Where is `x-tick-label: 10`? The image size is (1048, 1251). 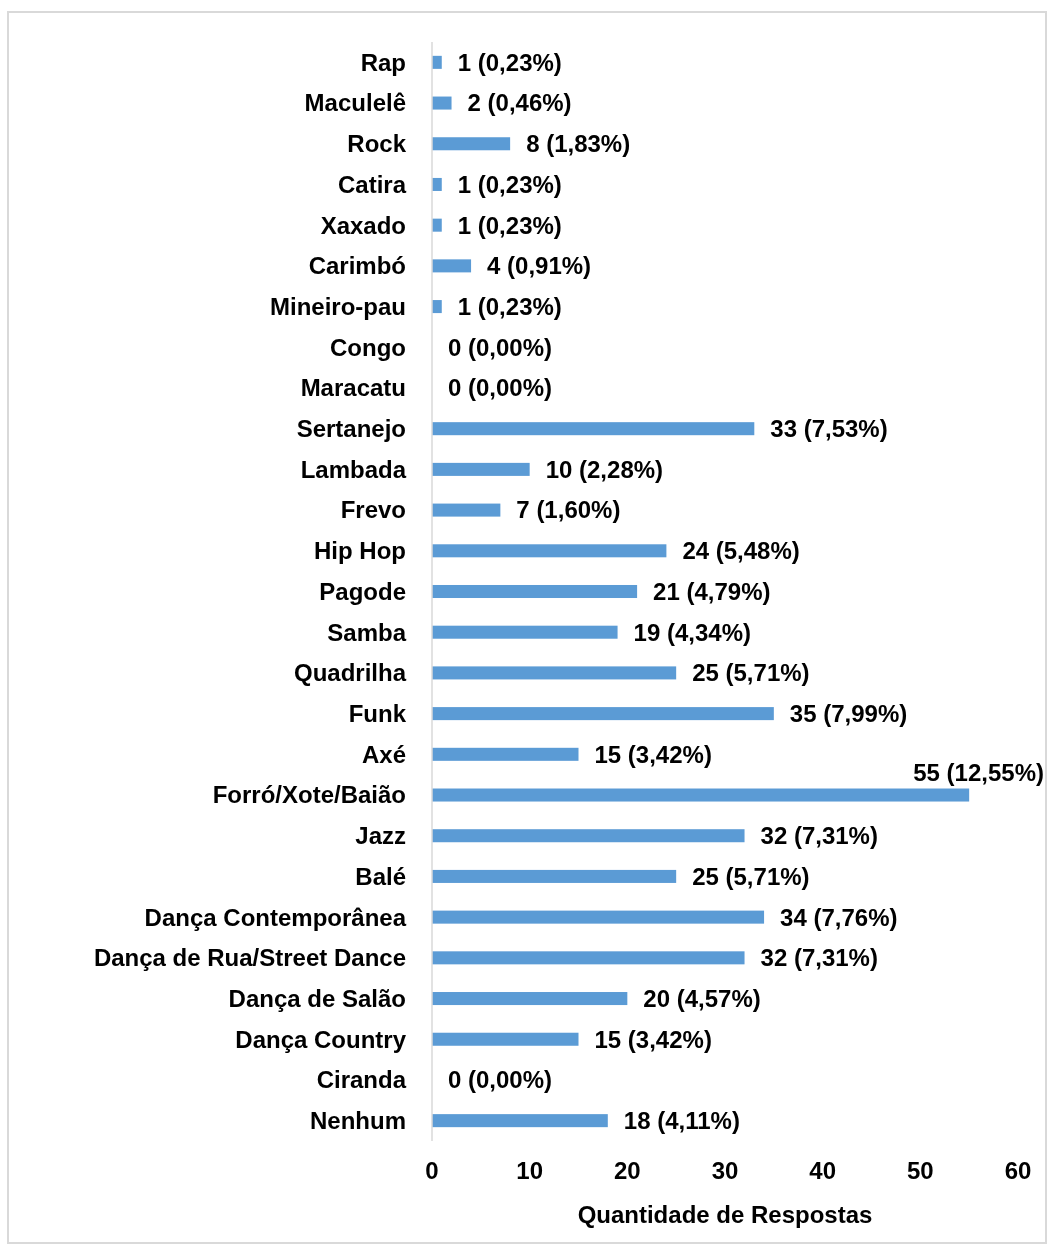
x-tick-label: 10 is located at coordinates (530, 1170).